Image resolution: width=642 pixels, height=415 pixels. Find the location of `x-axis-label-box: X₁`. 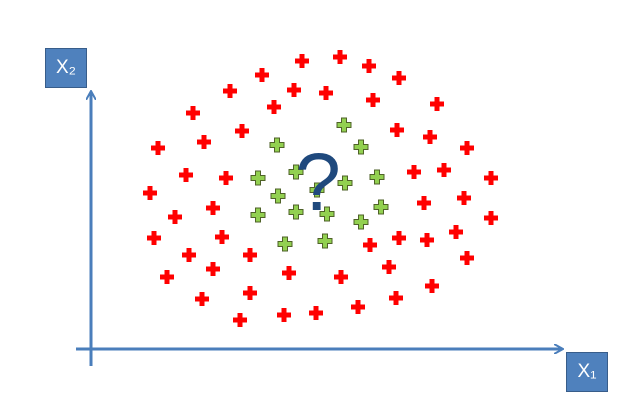

x-axis-label-box: X₁ is located at coordinates (587, 372).